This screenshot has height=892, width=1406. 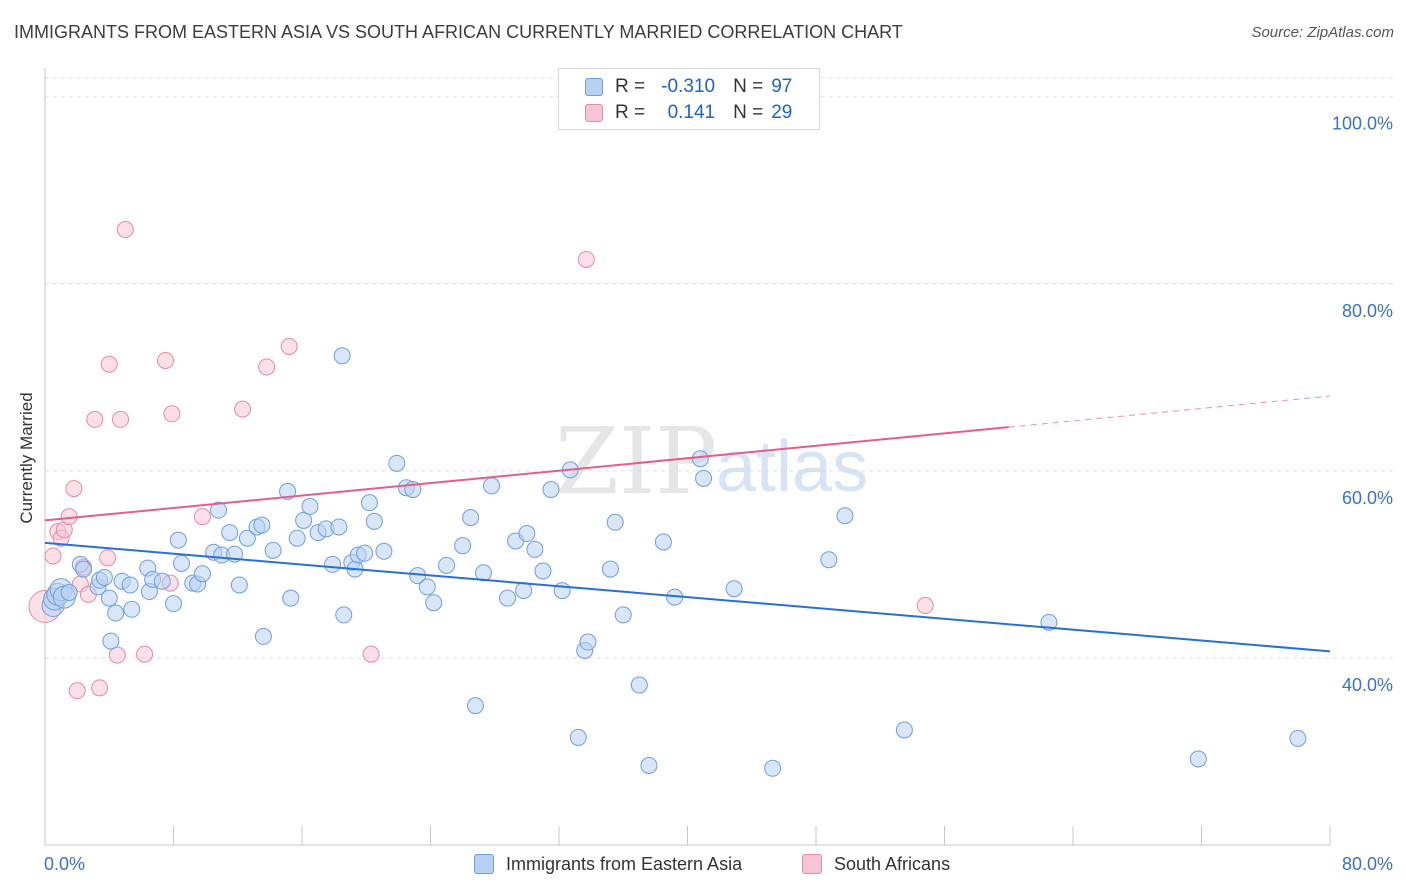 What do you see at coordinates (1367, 311) in the screenshot?
I see `y-tick-label: 80.0%` at bounding box center [1367, 311].